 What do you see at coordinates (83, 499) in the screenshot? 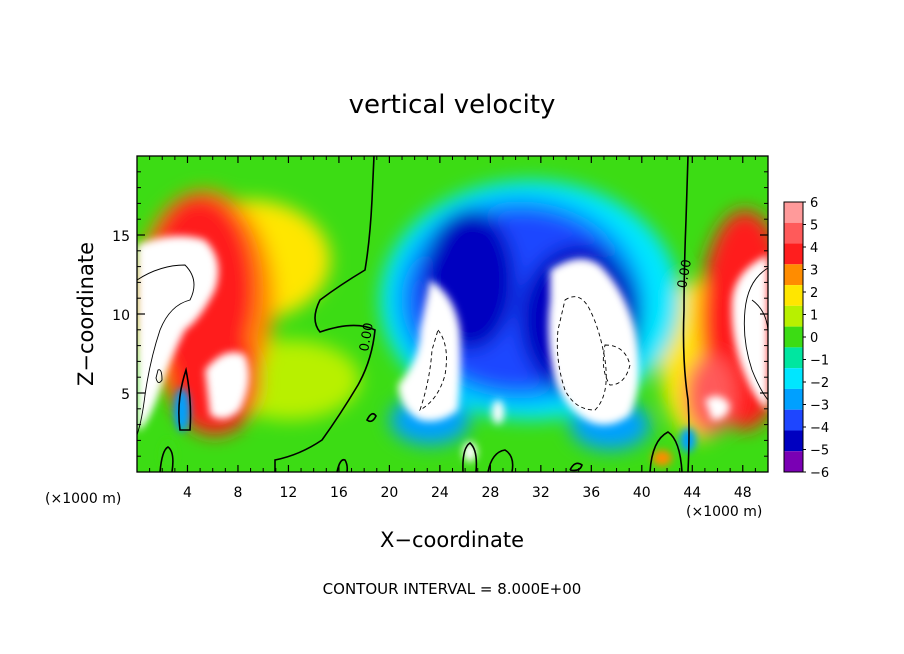
I see `x-unit-left: (×1000 m)` at bounding box center [83, 499].